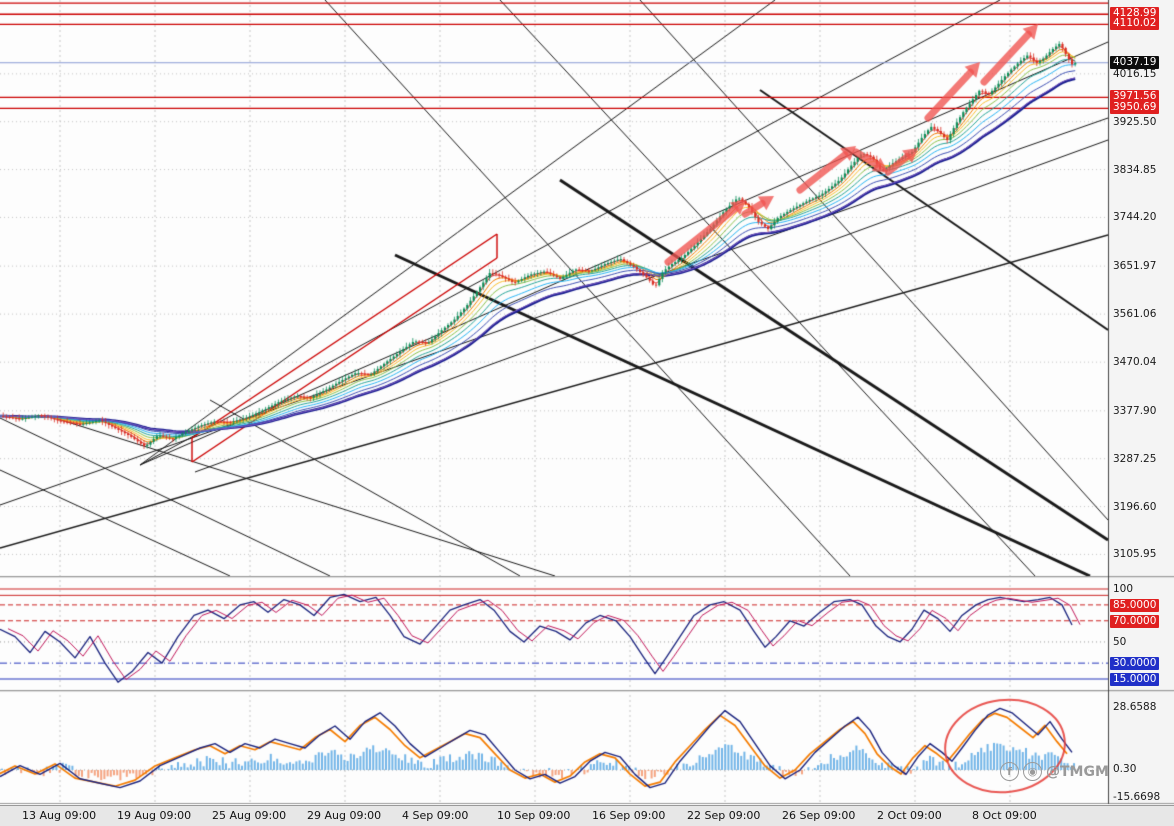  Describe the element at coordinates (1004, 815) in the screenshot. I see `time-tick-label: 8 Oct 09:00` at that location.